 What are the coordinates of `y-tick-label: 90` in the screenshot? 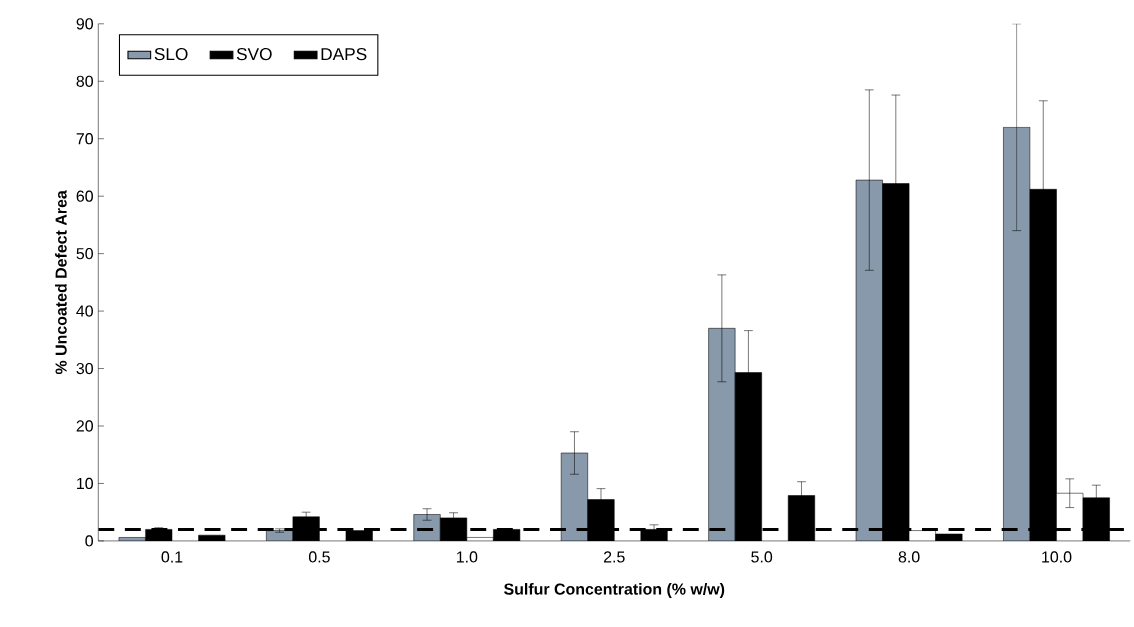 It's located at (84, 24).